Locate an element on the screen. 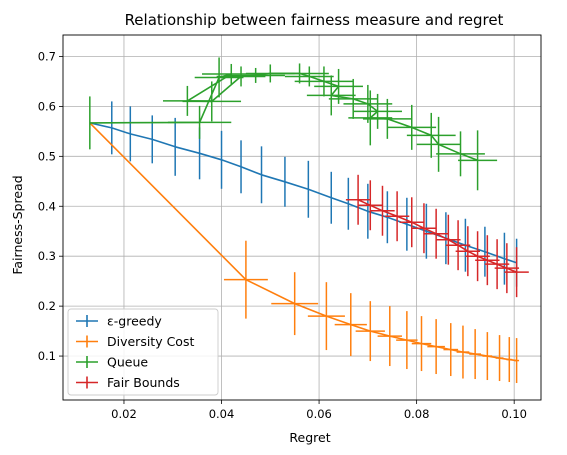 The height and width of the screenshot is (455, 567). legend-label: Fair Bounds is located at coordinates (143, 382).